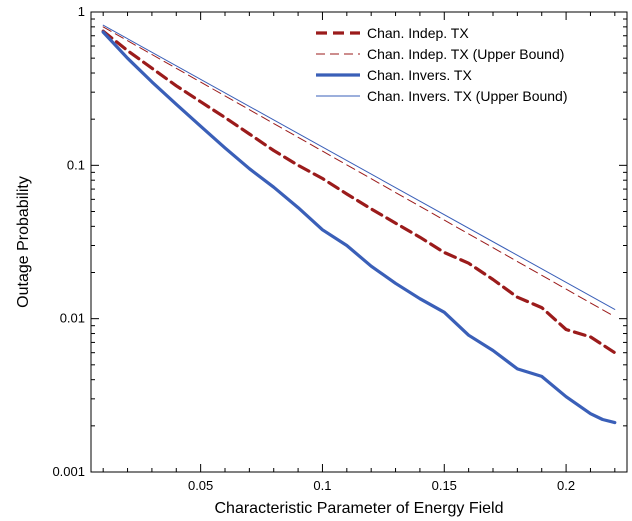 This screenshot has height=521, width=632. I want to click on x-tick-label: 0.15, so click(444, 485).